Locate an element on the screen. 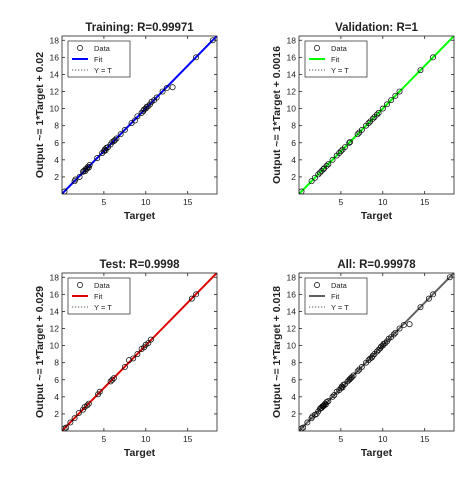 The image size is (474, 479). chart-title: Test: R=0.9998 is located at coordinates (139, 265).